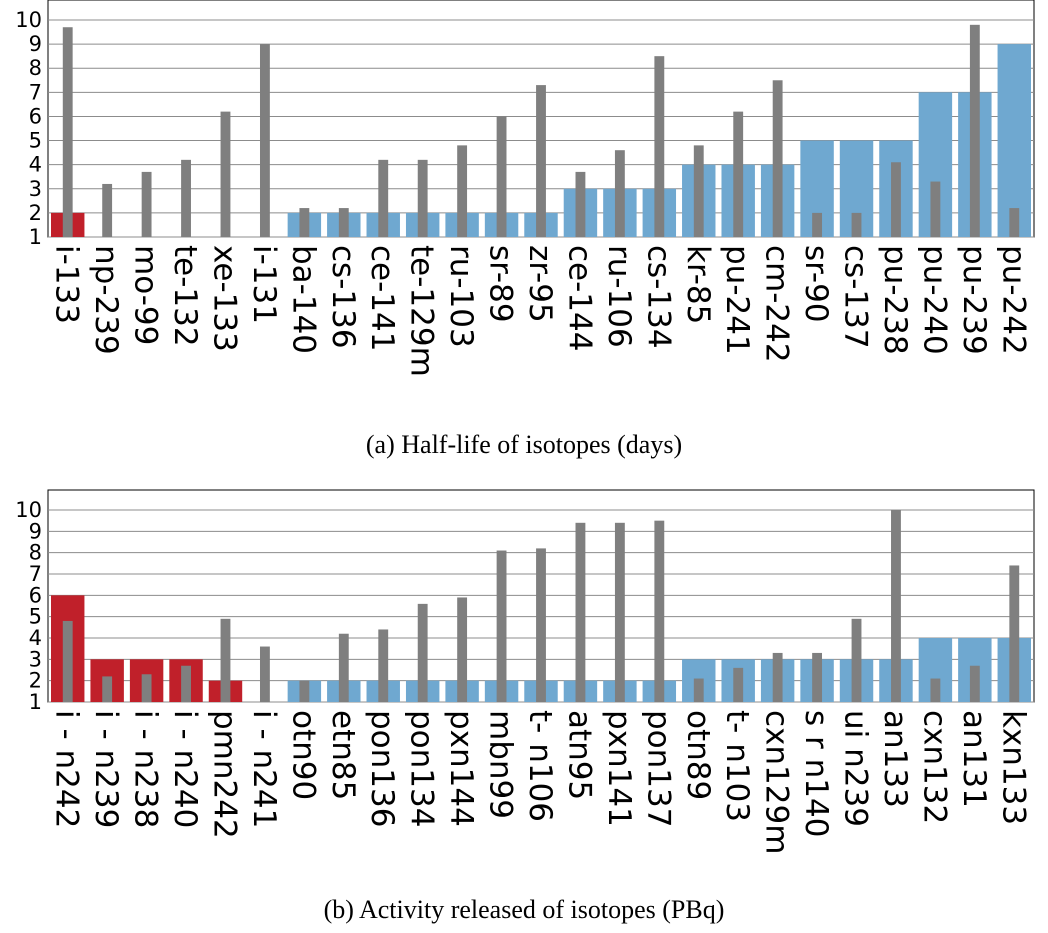 Image resolution: width=1048 pixels, height=933 pixels. I want to click on category-label: cs-136, so click(343, 297).